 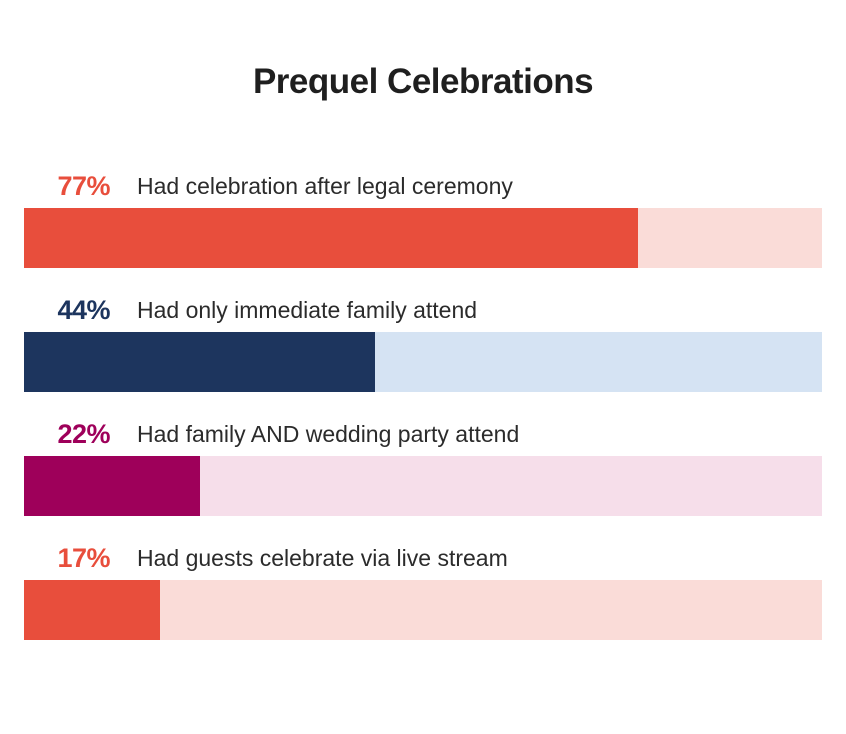 I want to click on category-label: Had guests celebrate via live stream, so click(x=322, y=557).